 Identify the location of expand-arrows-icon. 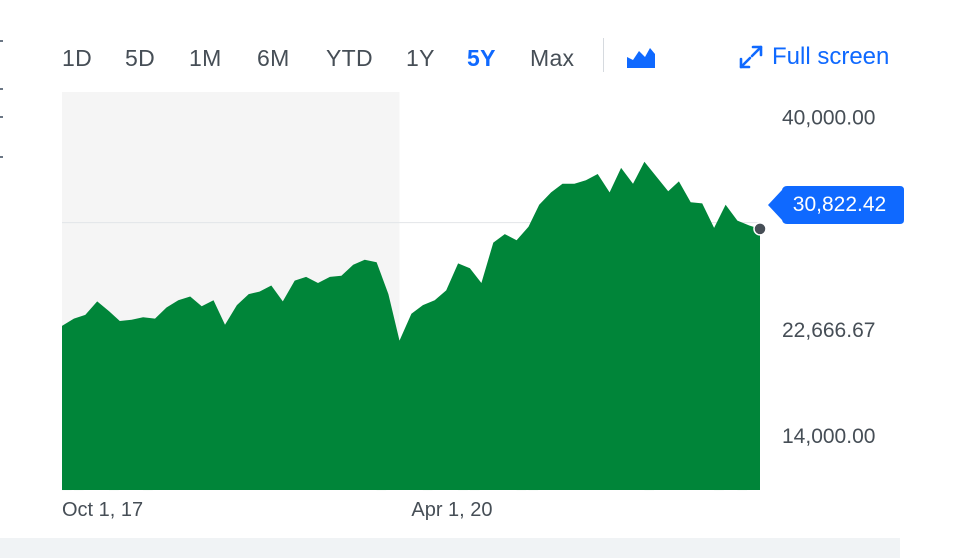
(751, 57).